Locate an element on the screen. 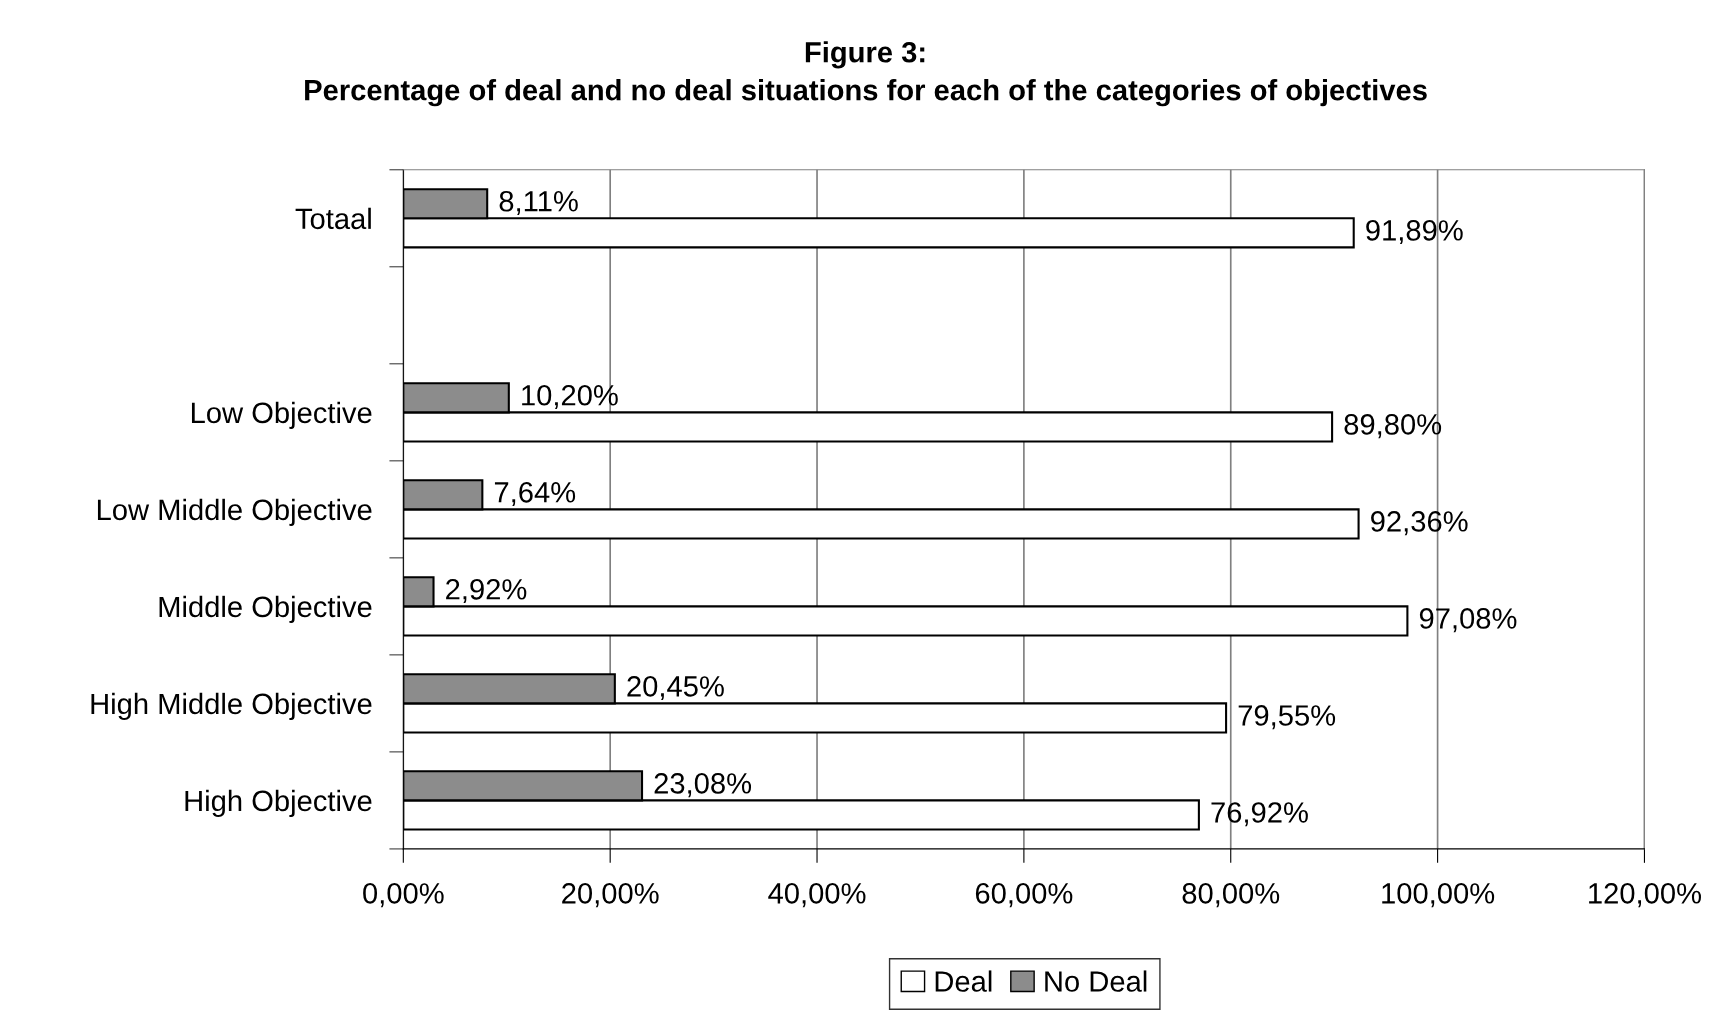  data-label: 79,55% is located at coordinates (1287, 717).